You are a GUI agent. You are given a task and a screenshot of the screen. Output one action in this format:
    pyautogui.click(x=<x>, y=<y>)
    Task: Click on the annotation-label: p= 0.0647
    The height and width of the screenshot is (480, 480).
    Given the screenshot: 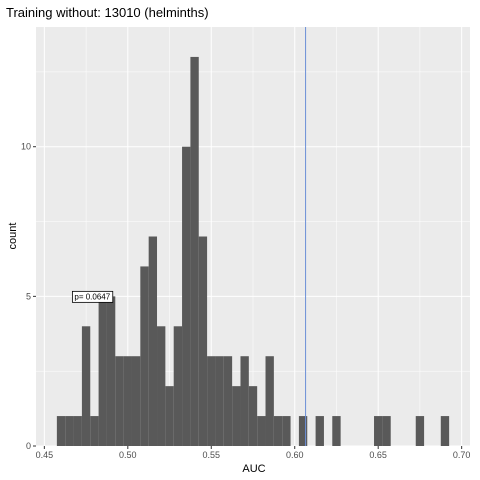 What is the action you would take?
    pyautogui.click(x=92, y=296)
    